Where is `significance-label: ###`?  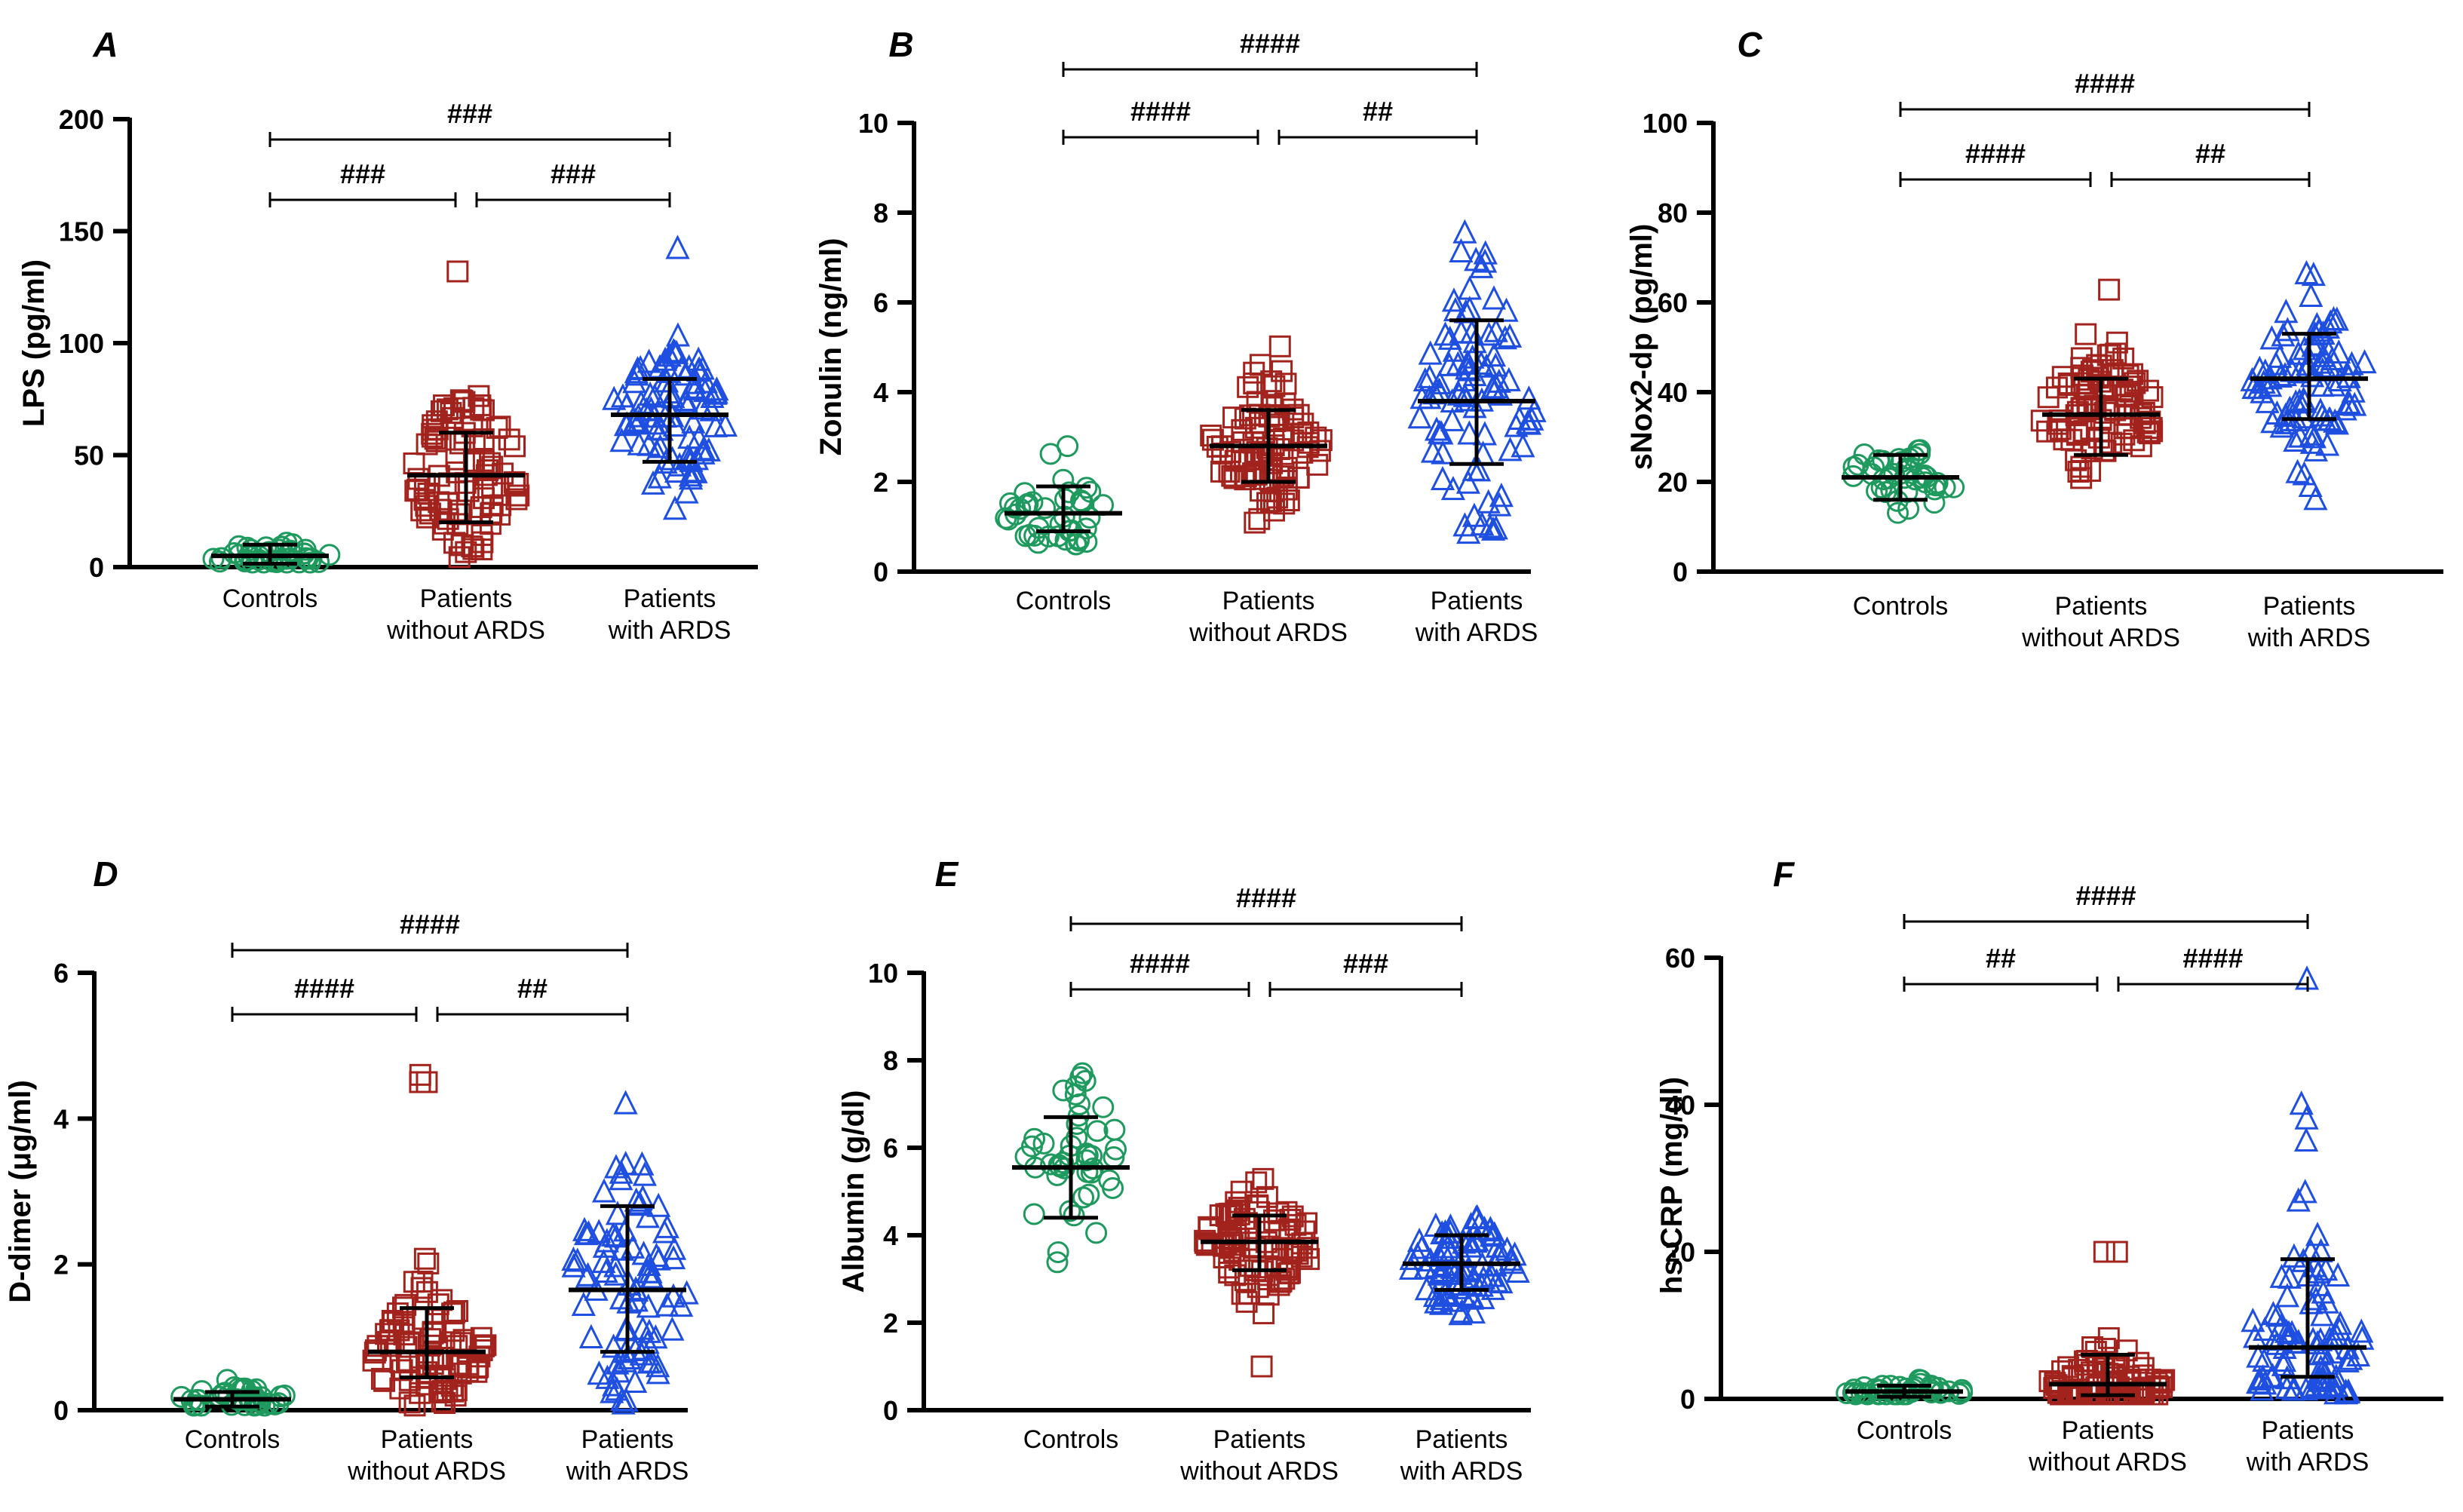
significance-label: ### is located at coordinates (573, 173).